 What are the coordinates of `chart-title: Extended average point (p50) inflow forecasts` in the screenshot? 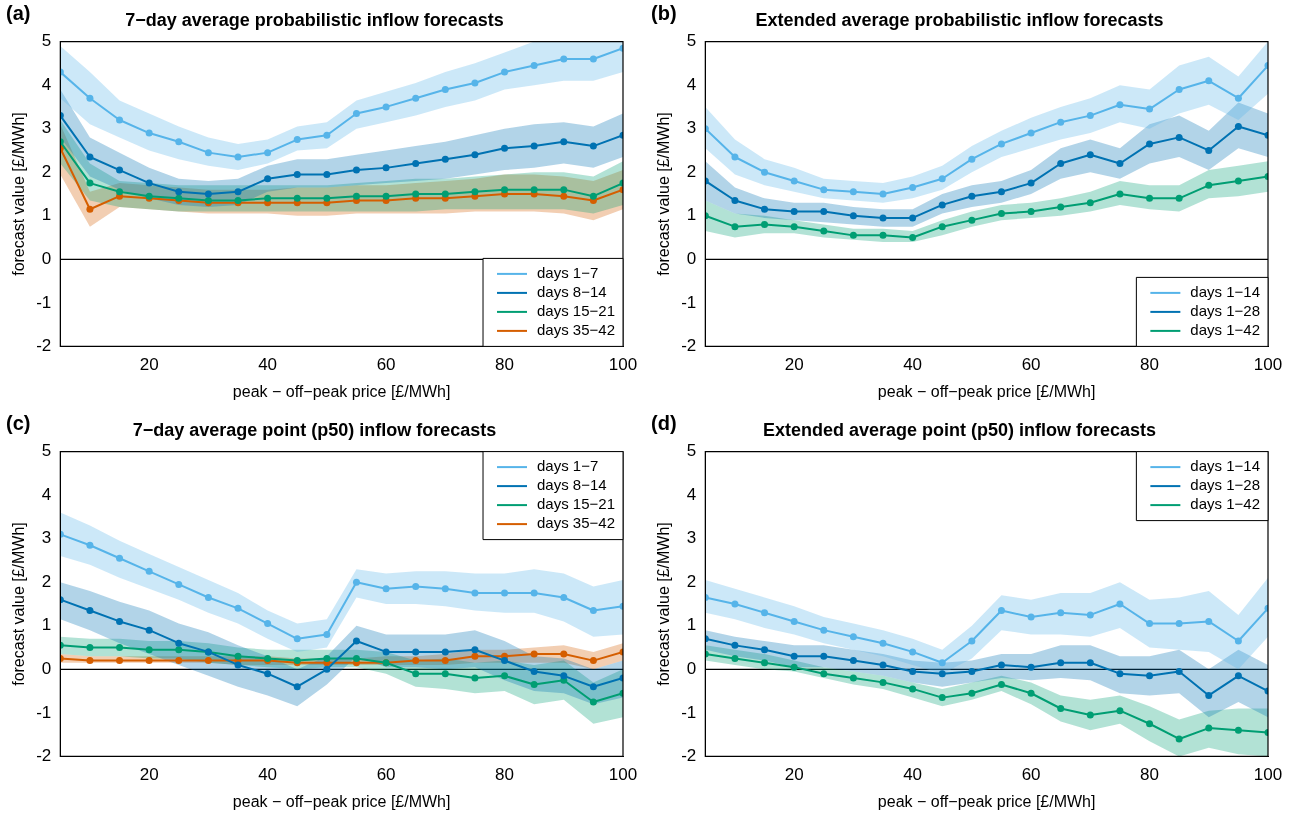 It's located at (959, 429).